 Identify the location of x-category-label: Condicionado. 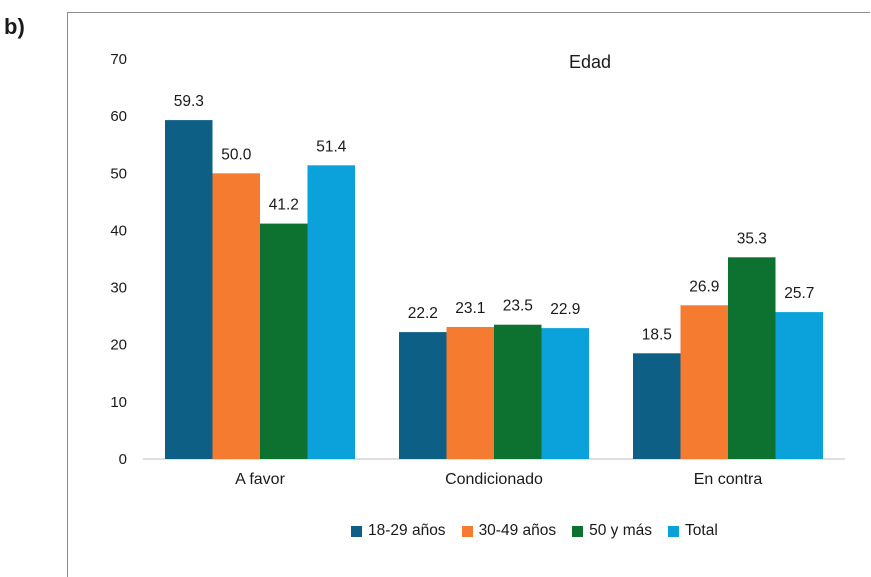
(494, 479).